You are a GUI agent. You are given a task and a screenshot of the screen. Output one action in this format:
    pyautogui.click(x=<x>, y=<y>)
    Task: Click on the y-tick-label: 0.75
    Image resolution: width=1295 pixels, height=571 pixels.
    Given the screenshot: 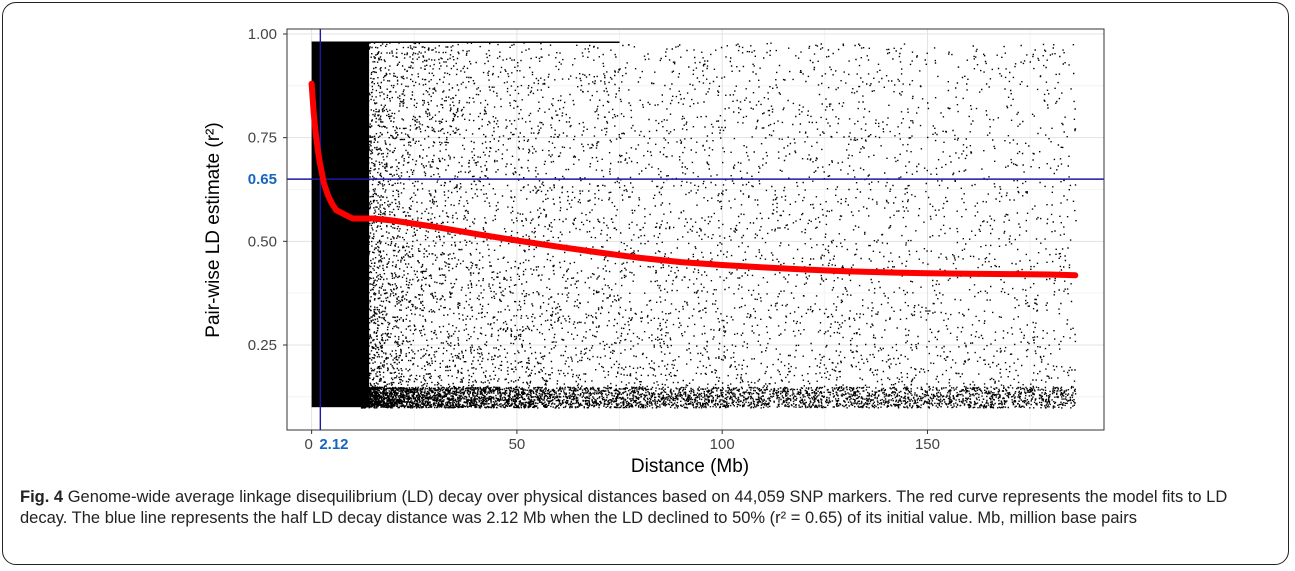 What is the action you would take?
    pyautogui.click(x=262, y=138)
    